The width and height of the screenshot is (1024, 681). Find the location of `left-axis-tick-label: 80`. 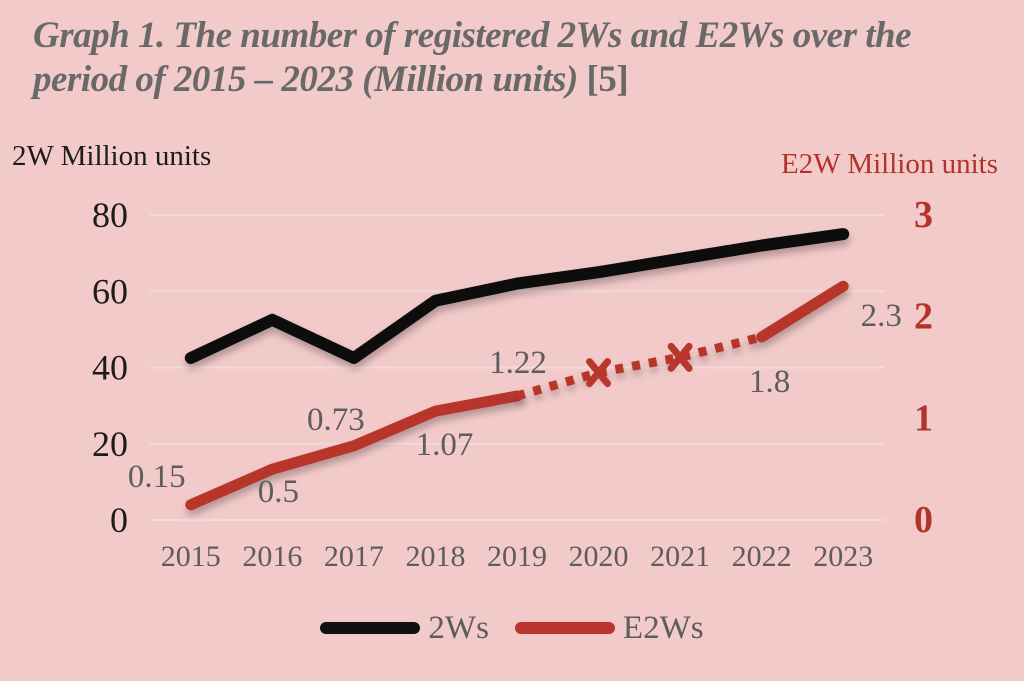

left-axis-tick-label: 80 is located at coordinates (110, 215).